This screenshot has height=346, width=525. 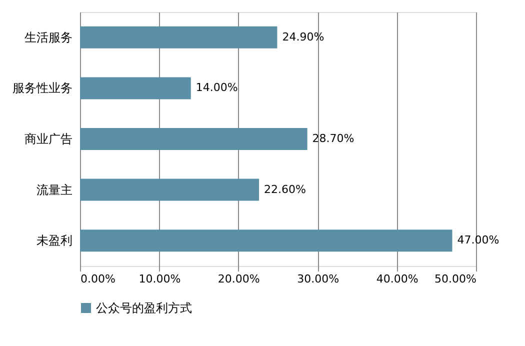 What do you see at coordinates (54, 241) in the screenshot?
I see `y-tick-label: 未盈利` at bounding box center [54, 241].